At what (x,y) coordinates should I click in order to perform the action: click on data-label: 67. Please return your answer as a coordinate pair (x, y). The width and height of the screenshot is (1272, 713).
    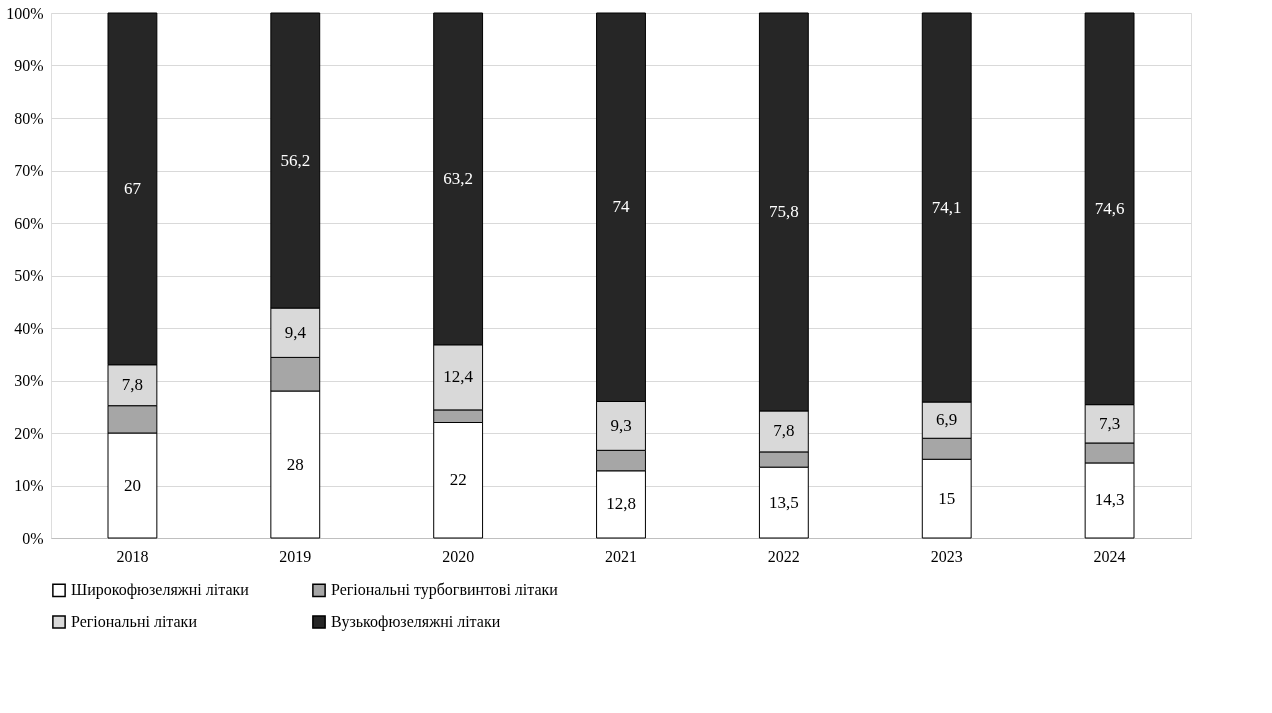
    Looking at the image, I should click on (132, 188).